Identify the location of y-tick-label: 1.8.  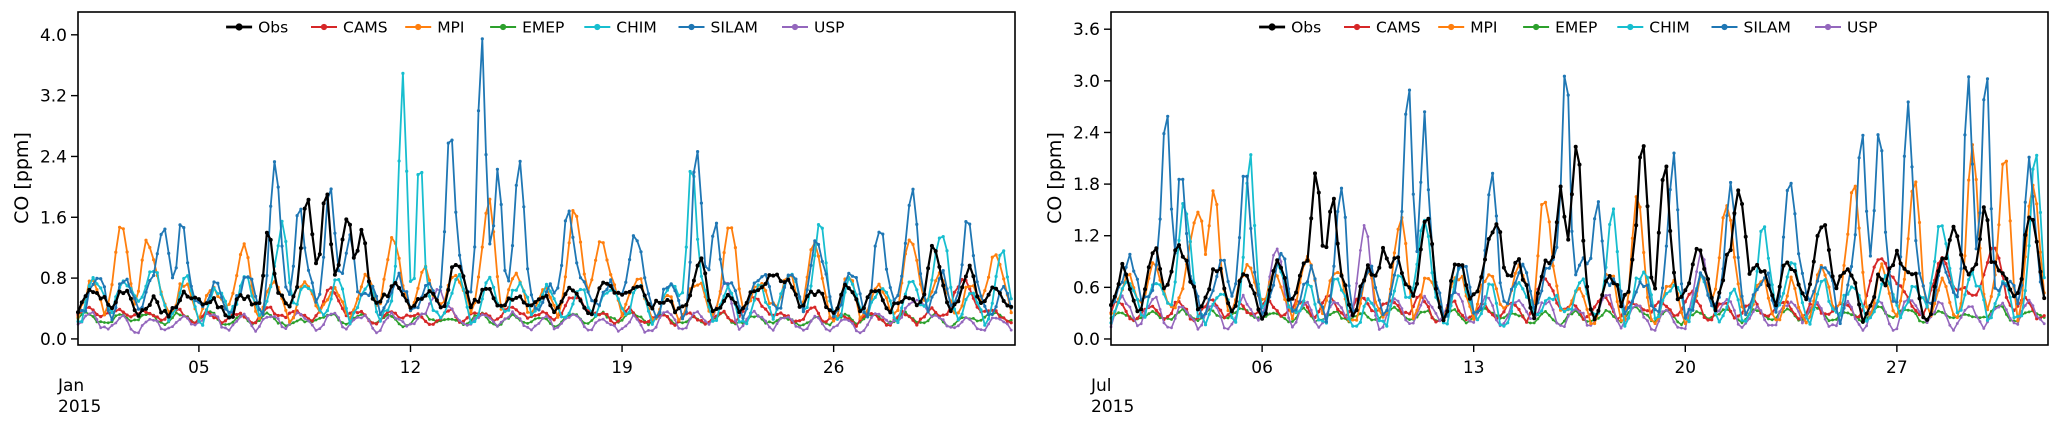
(1086, 185).